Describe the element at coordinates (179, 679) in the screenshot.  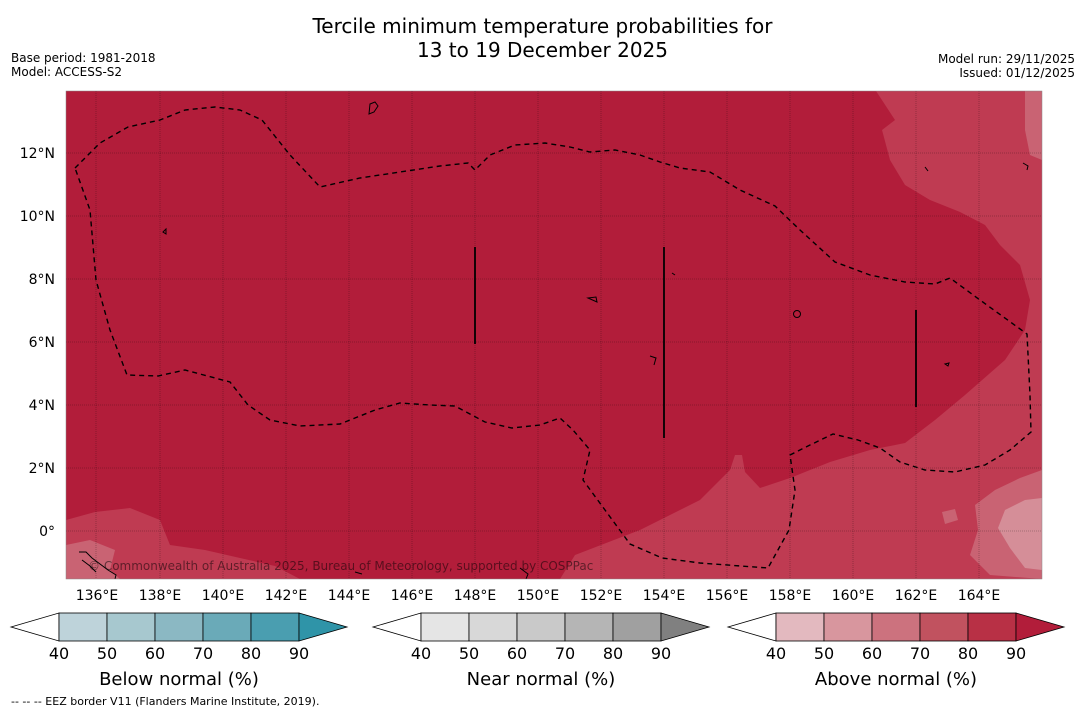
I see `colorbar-label-below: Below normal (%)` at that location.